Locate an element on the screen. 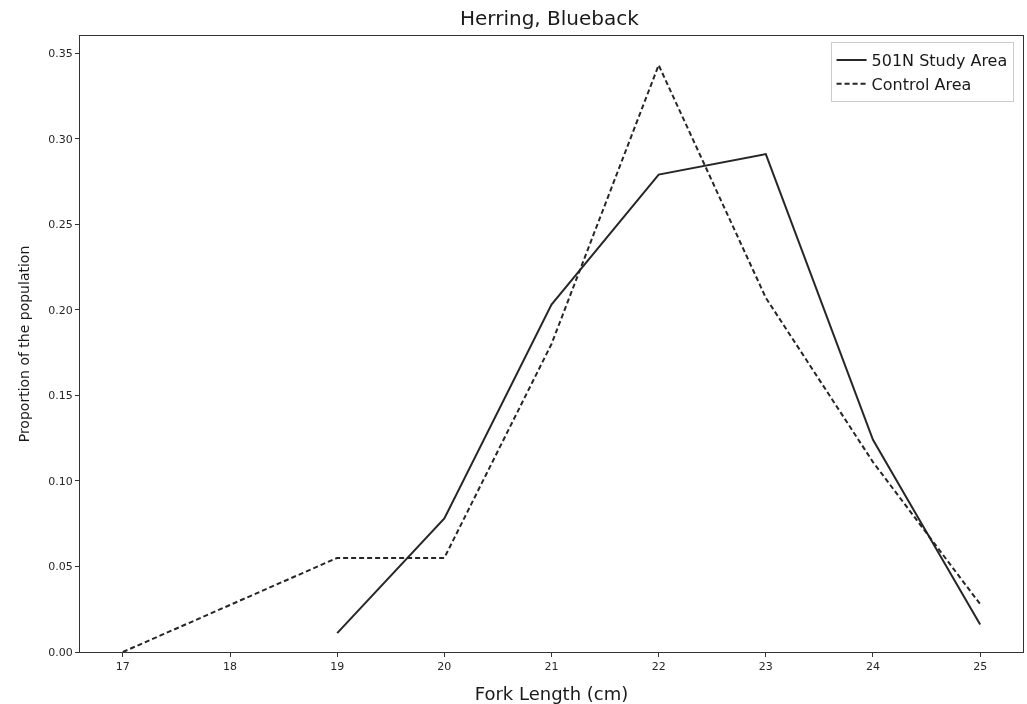  x-tick-label: 24 is located at coordinates (872, 667).